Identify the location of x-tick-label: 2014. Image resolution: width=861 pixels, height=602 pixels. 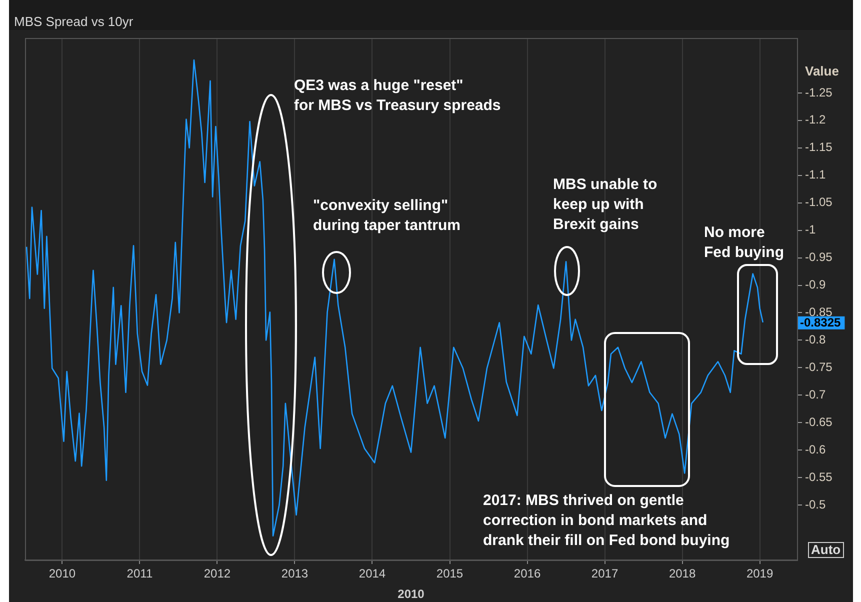
(372, 573).